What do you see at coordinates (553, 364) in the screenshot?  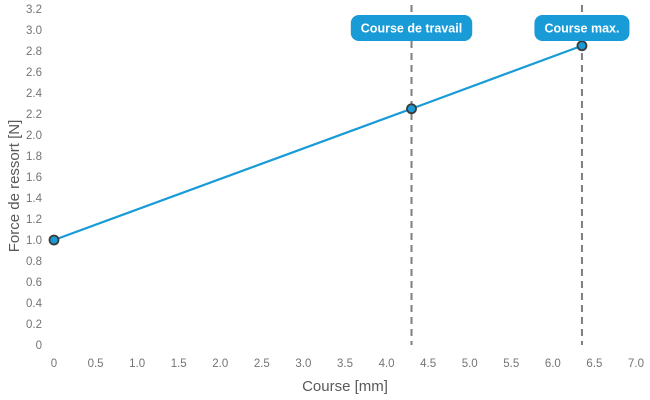 I see `x-tick-label: 6.0` at bounding box center [553, 364].